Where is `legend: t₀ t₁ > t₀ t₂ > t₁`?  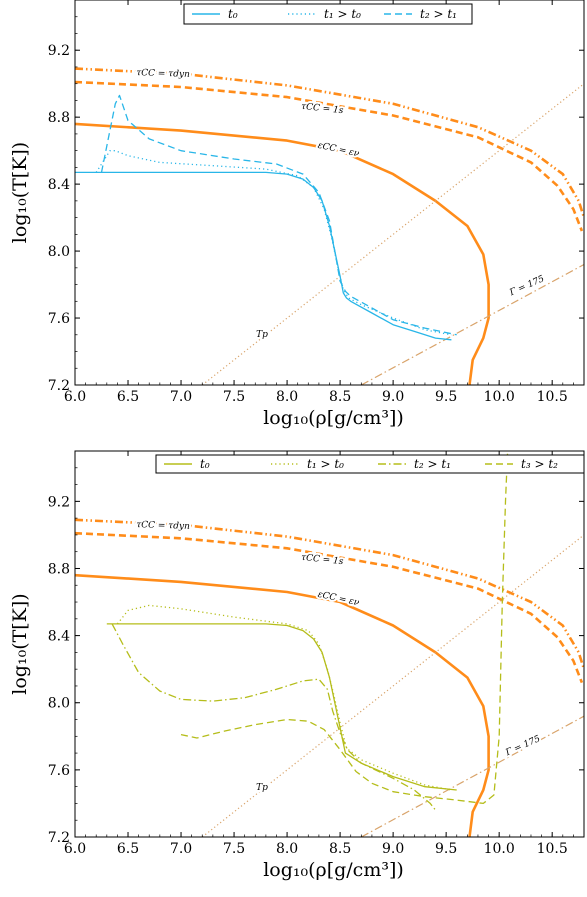 legend: t₀ t₁ > t₀ t₂ > t₁ is located at coordinates (328, 14).